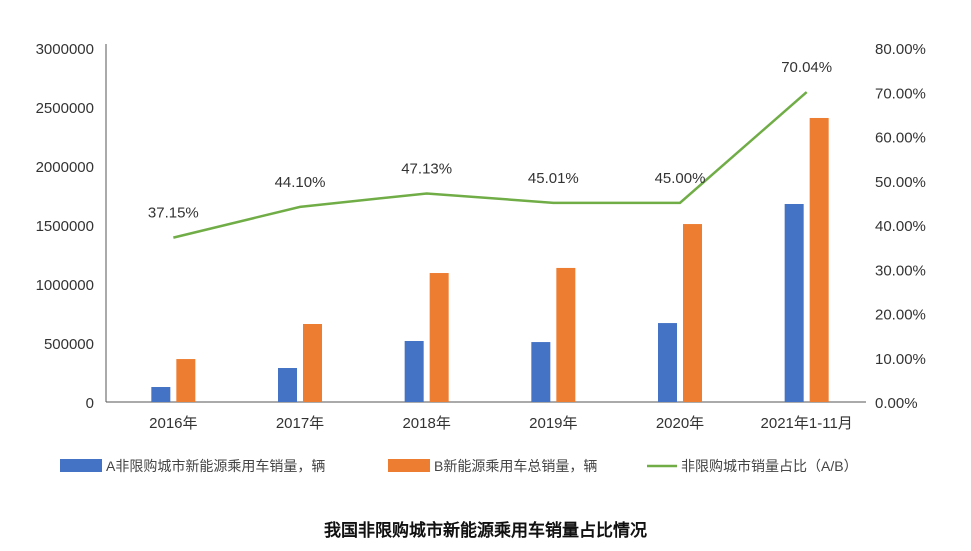 The height and width of the screenshot is (551, 971). Describe the element at coordinates (680, 178) in the screenshot. I see `data-label: 45.00%` at that location.